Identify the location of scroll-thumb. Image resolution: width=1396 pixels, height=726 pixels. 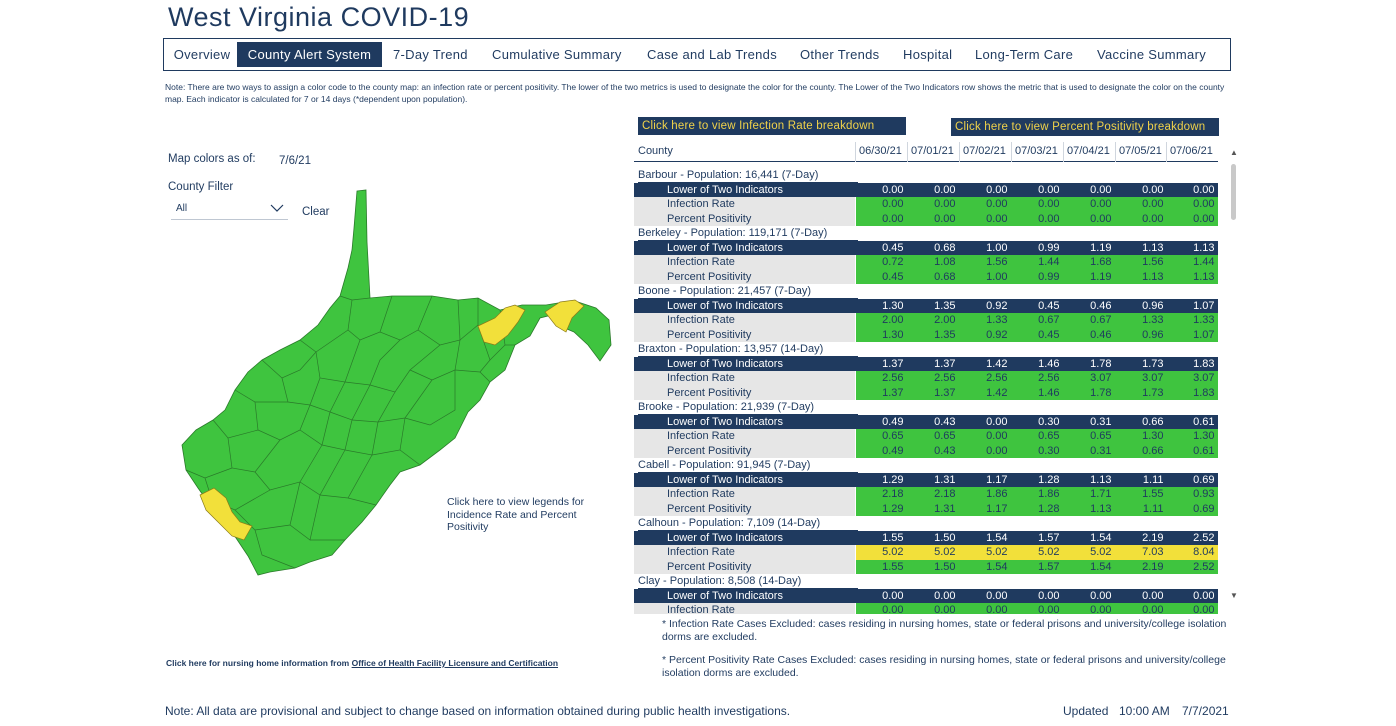
(1233, 192).